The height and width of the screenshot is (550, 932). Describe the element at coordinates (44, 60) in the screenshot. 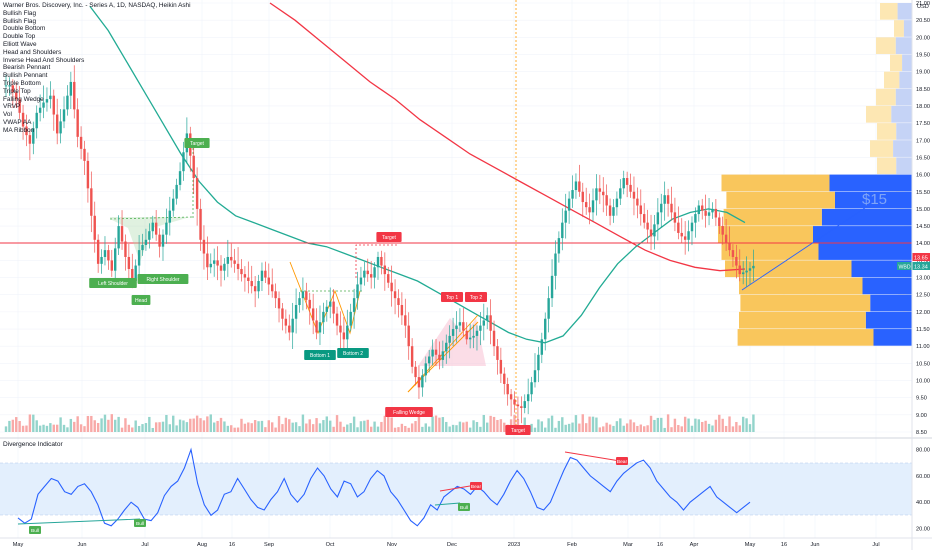

I see `indicator-item: Inverse Head And Shoulders` at that location.